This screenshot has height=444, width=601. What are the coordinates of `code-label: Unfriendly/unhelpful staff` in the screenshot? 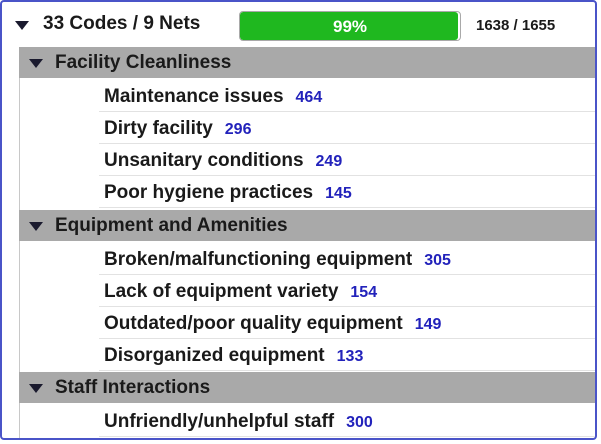 It's located at (219, 421).